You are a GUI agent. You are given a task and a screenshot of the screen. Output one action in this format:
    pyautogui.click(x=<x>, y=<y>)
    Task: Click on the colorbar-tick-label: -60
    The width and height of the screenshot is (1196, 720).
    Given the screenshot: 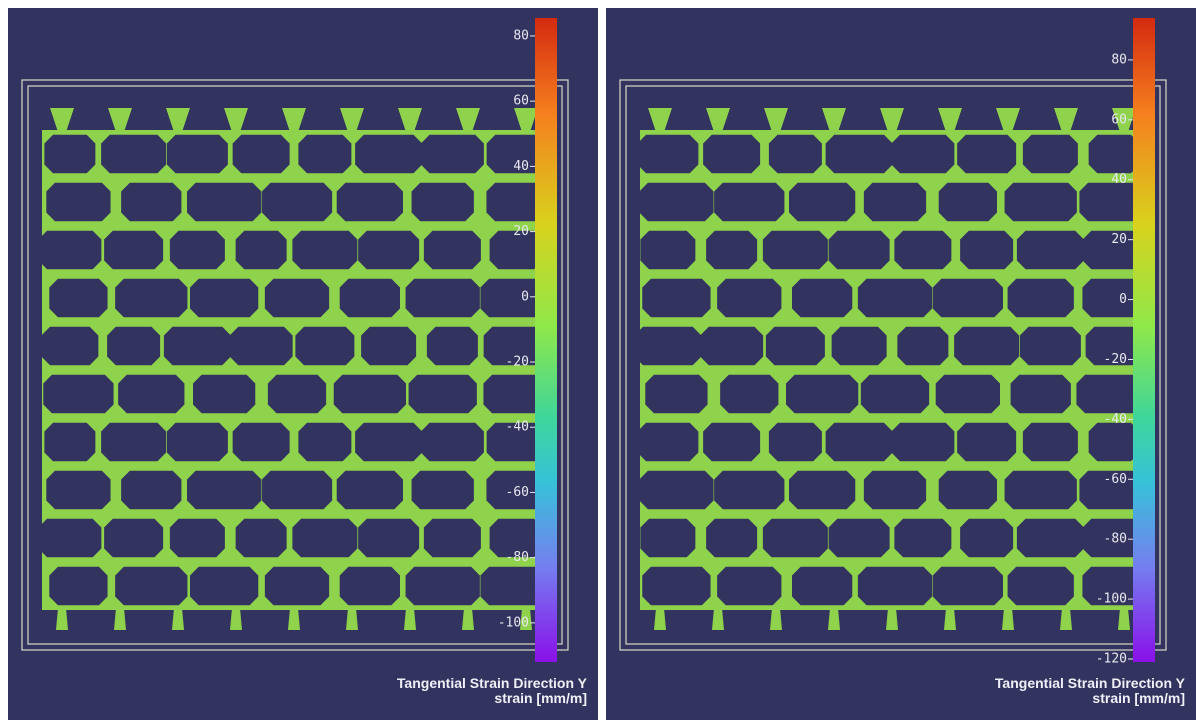 What is the action you would take?
    pyautogui.click(x=1115, y=479)
    